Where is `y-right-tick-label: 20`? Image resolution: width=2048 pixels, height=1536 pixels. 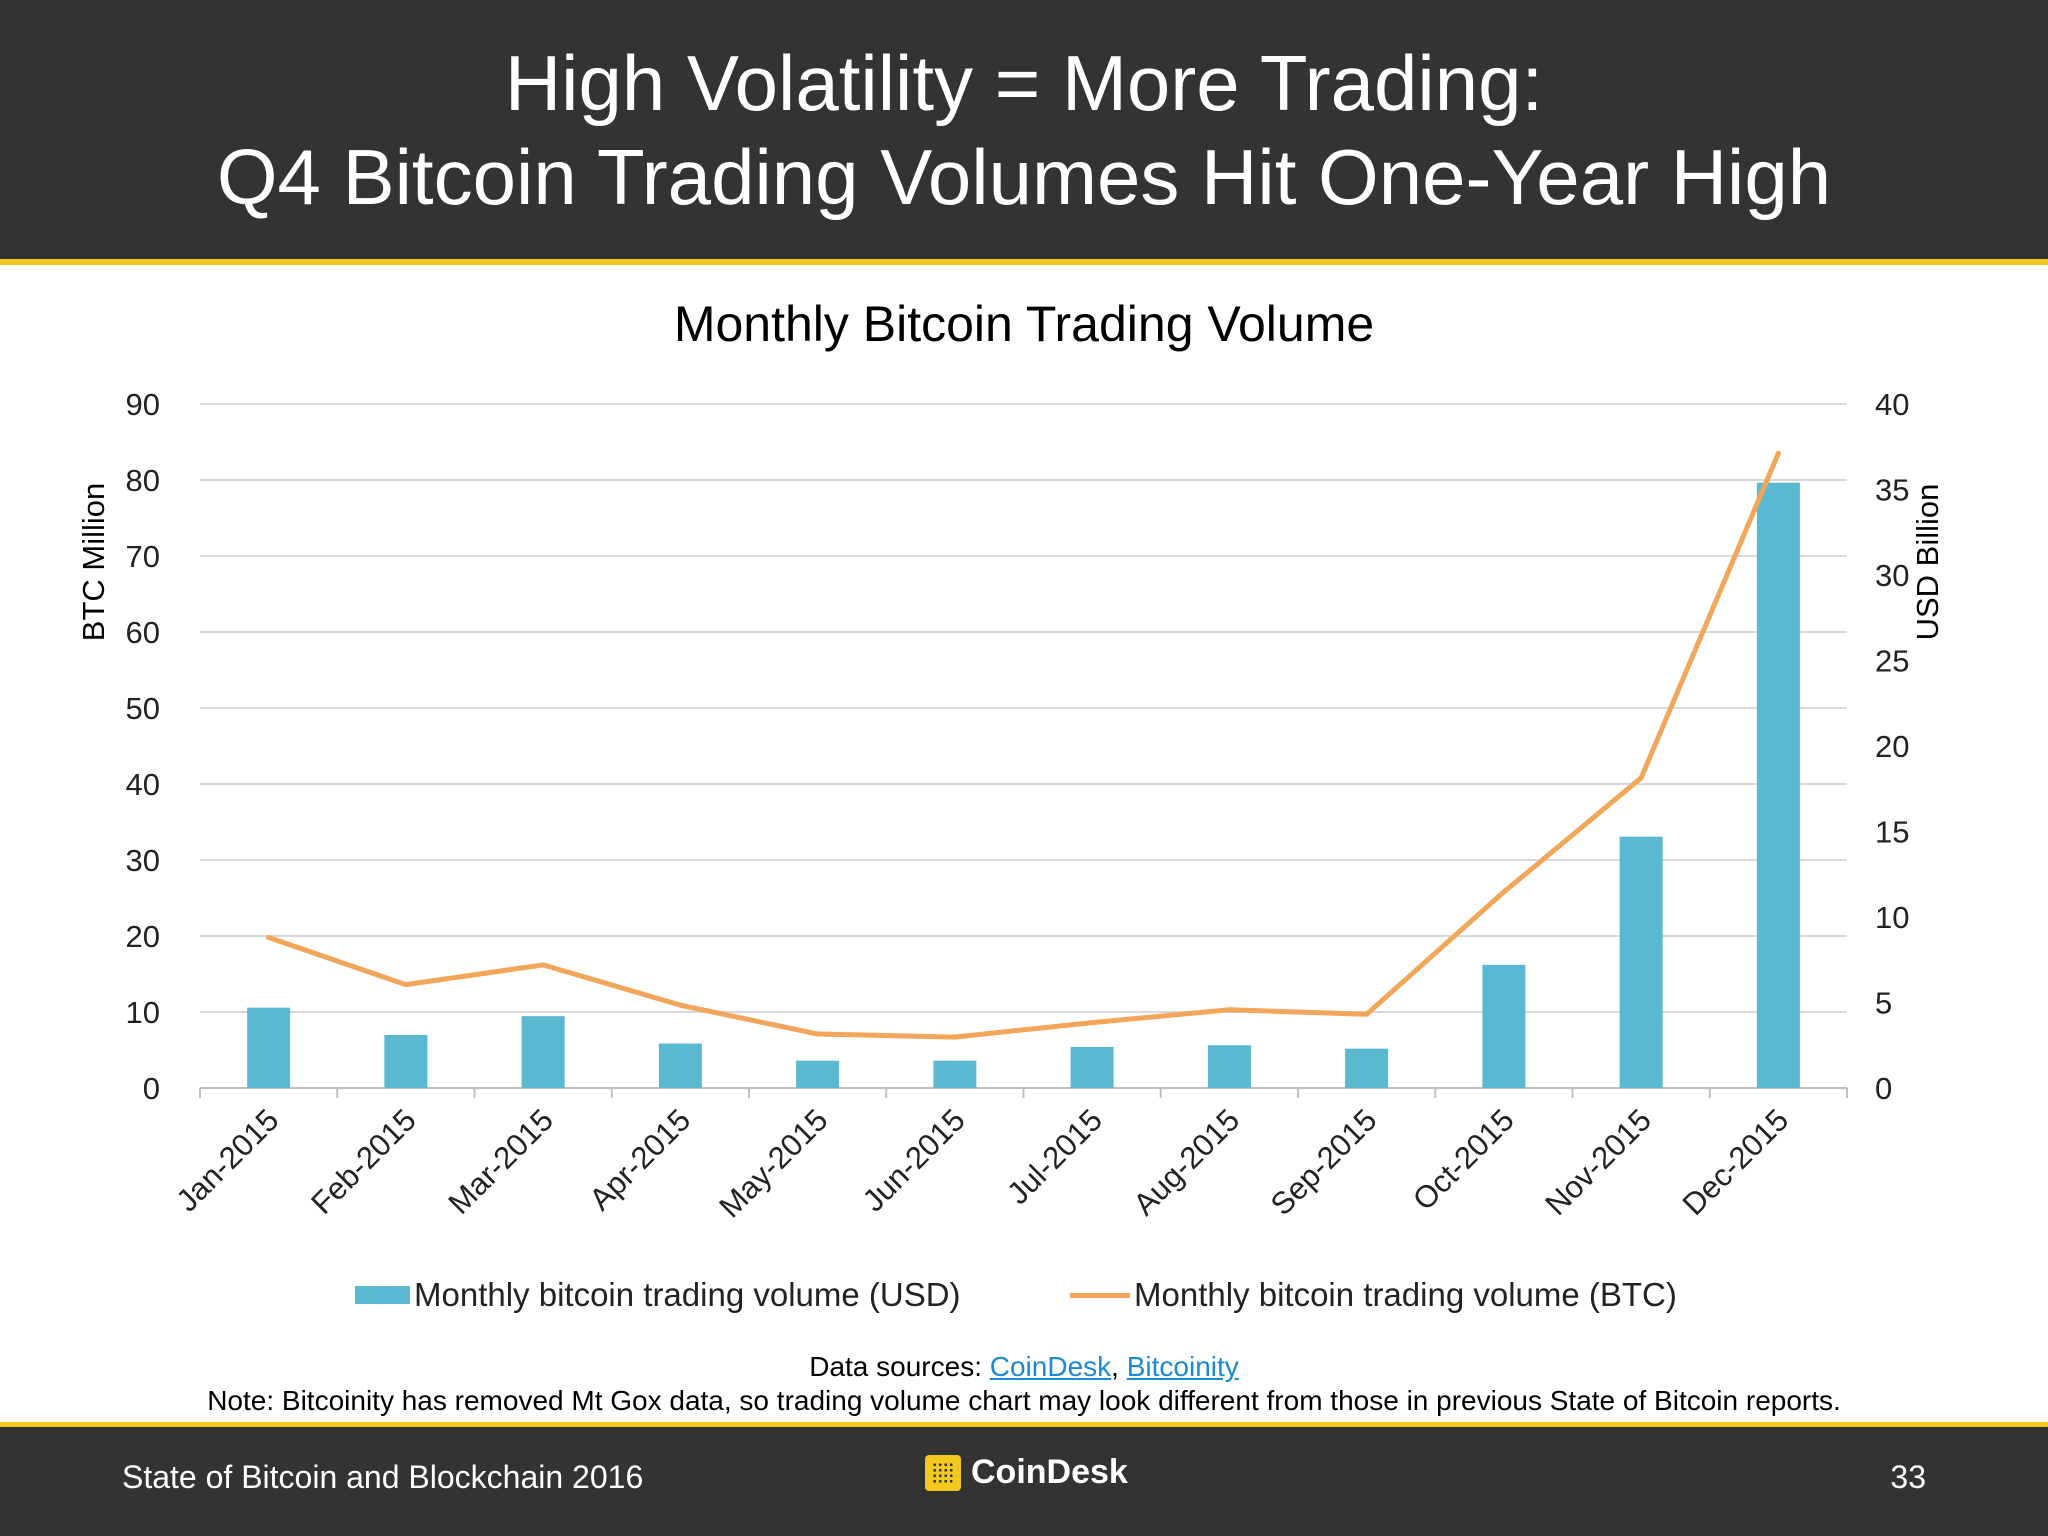
y-right-tick-label: 20 is located at coordinates (1892, 746).